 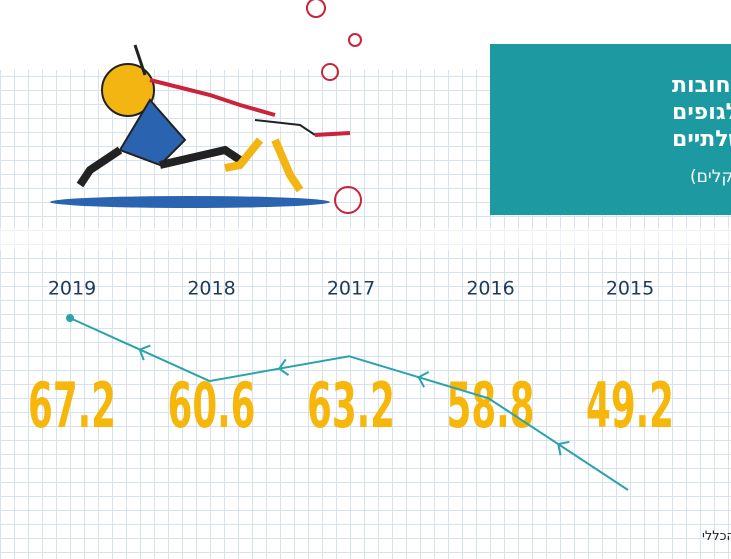 What do you see at coordinates (490, 289) in the screenshot?
I see `x-tick-label: 2016` at bounding box center [490, 289].